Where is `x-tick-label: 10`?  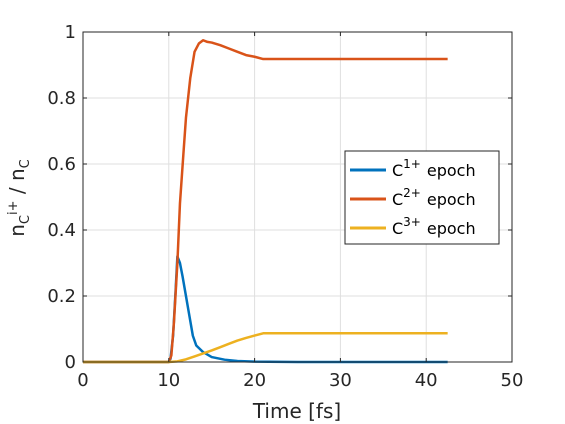
x-tick-label: 10 is located at coordinates (168, 380).